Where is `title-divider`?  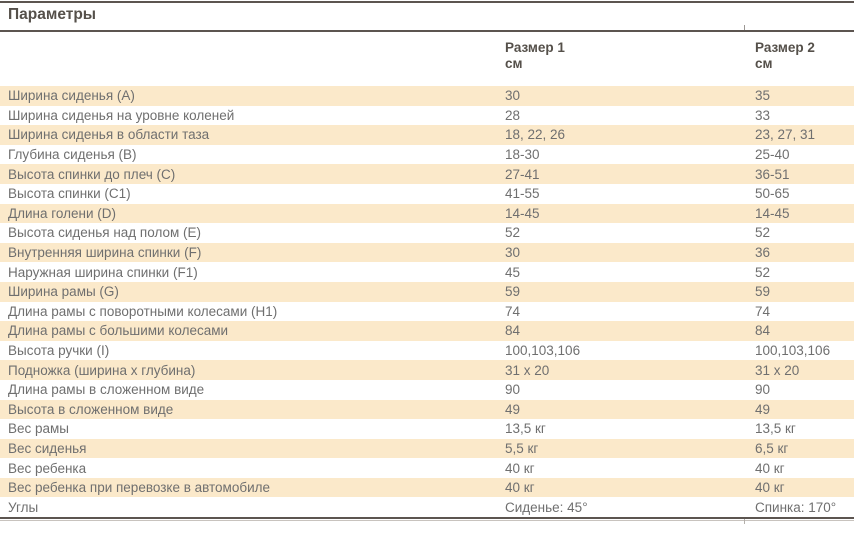 title-divider is located at coordinates (427, 31).